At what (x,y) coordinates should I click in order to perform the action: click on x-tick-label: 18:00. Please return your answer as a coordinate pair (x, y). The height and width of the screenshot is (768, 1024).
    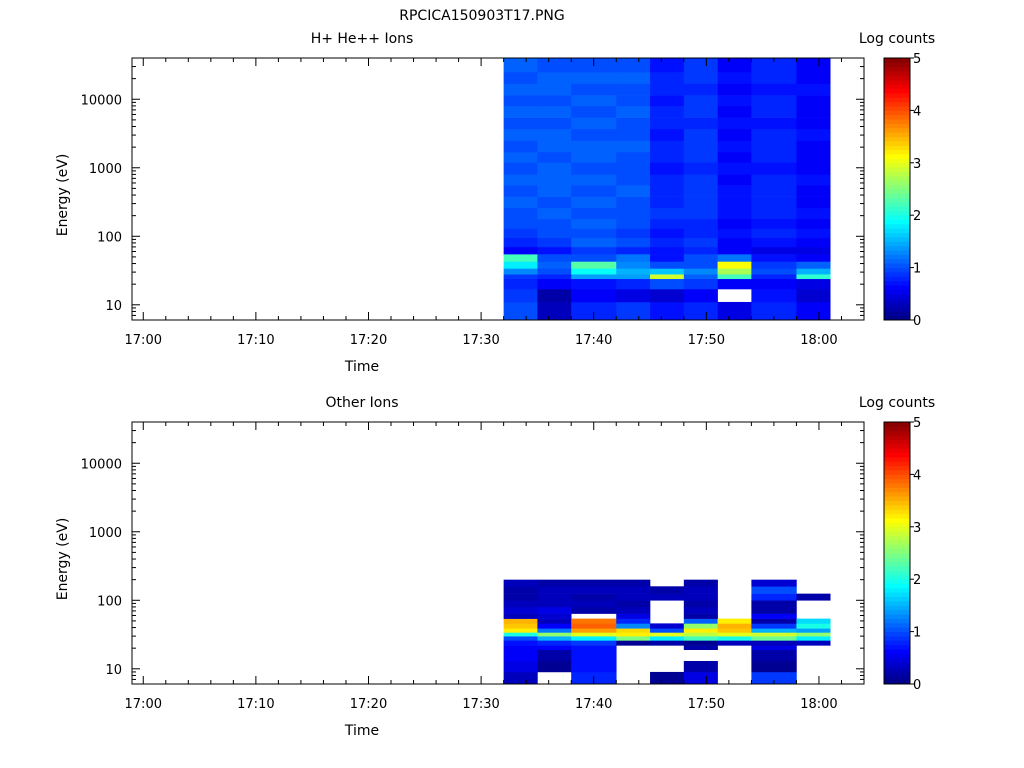
    Looking at the image, I should click on (818, 704).